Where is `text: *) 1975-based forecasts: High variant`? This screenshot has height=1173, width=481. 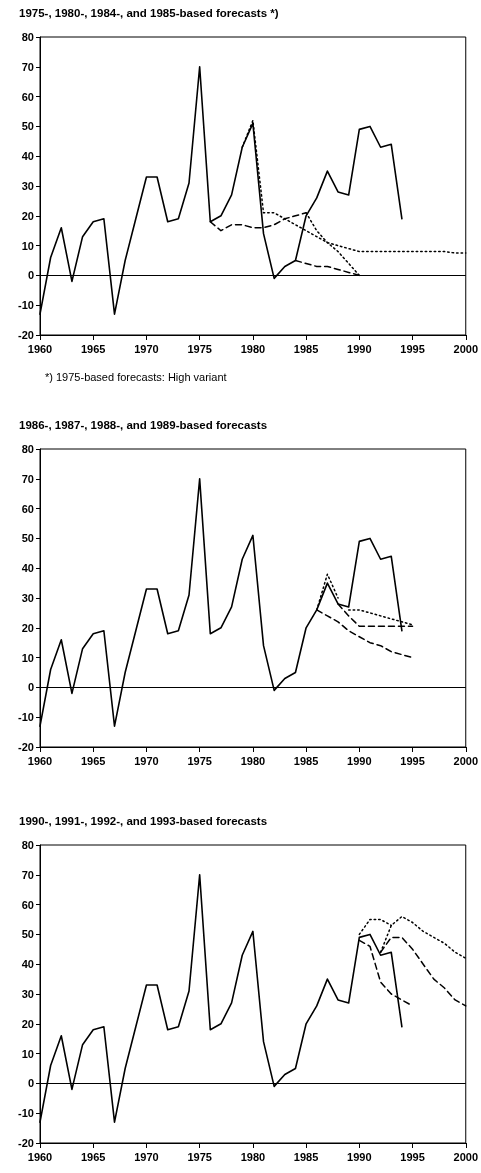
text: *) 1975-based forecasts: High variant is located at coordinates (136, 376).